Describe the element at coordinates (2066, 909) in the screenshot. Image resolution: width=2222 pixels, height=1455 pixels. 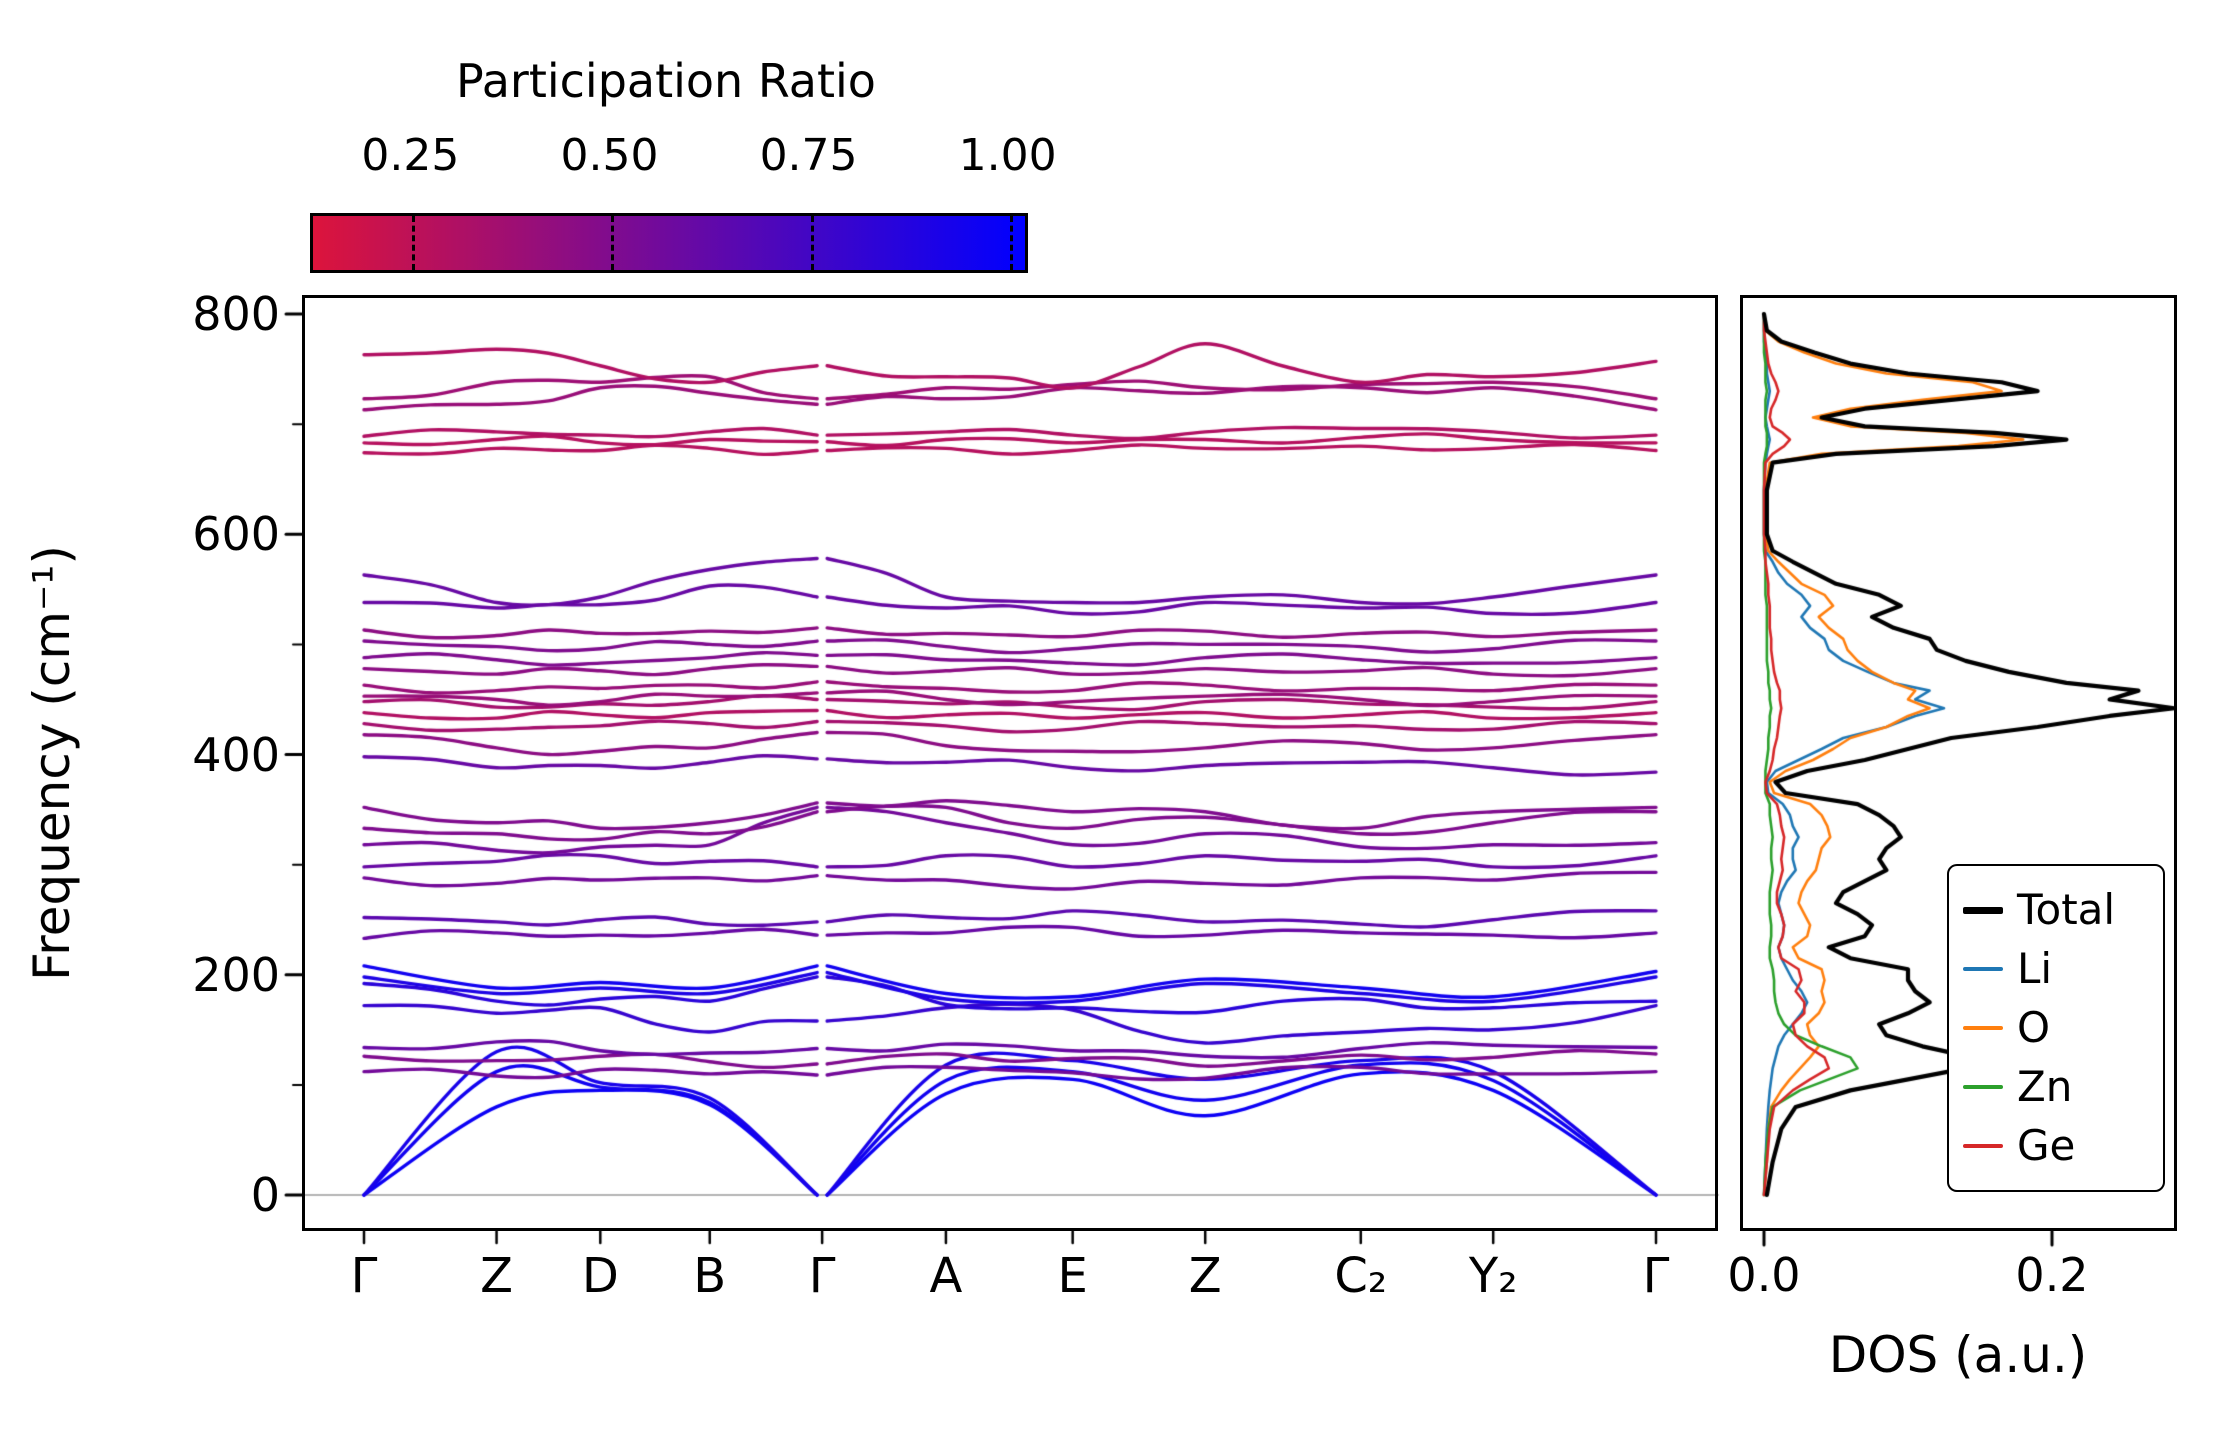
I see `legend-label: Total` at that location.